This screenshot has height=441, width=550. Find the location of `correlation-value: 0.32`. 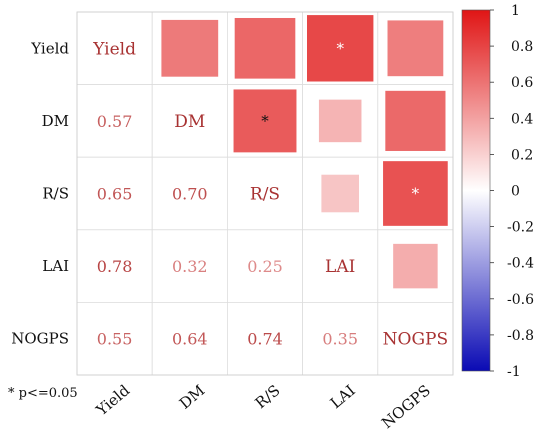

correlation-value: 0.32 is located at coordinates (190, 266).